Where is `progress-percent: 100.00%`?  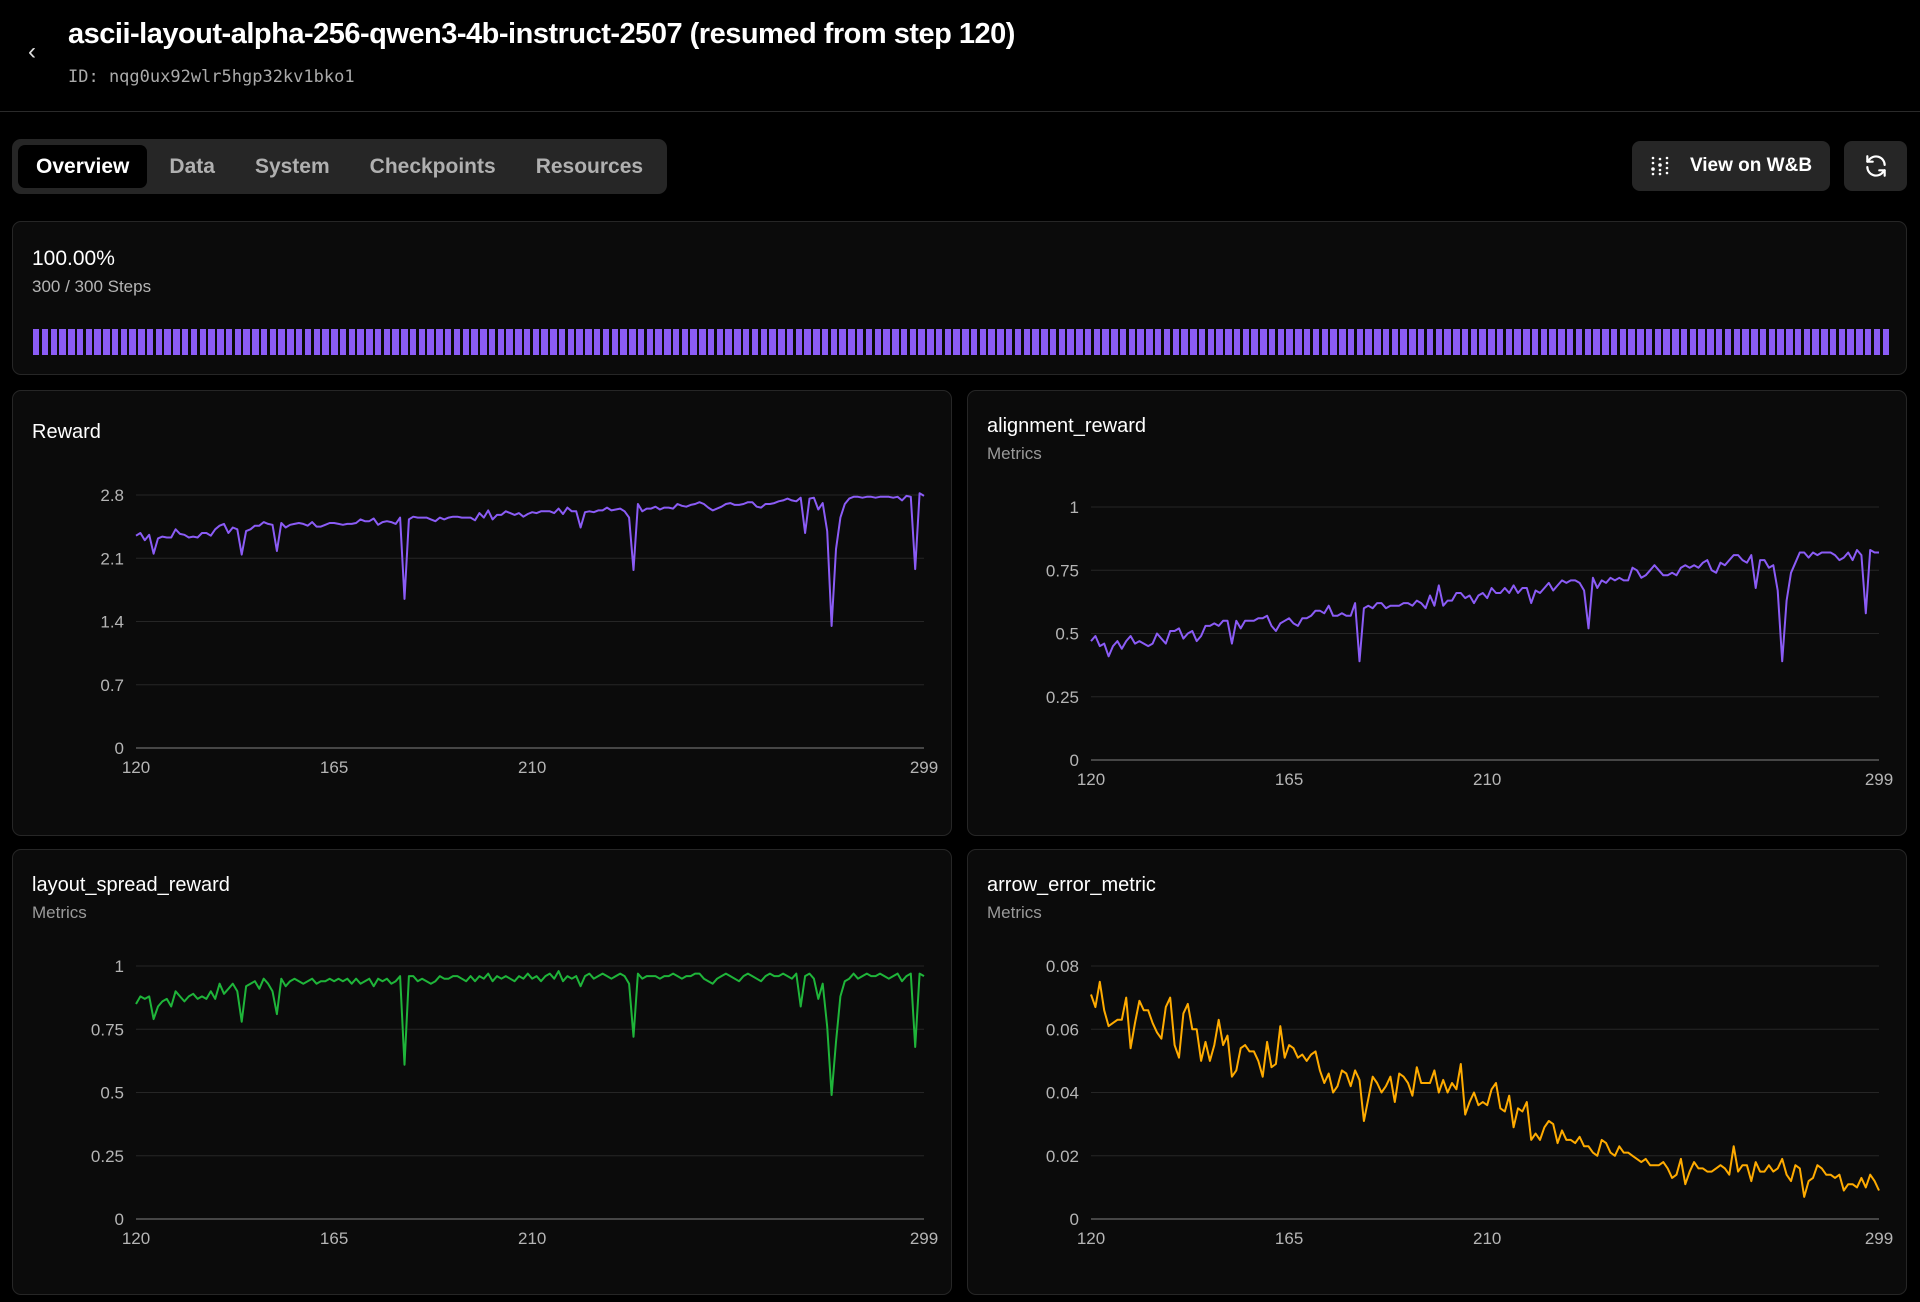
progress-percent: 100.00% is located at coordinates (73, 258).